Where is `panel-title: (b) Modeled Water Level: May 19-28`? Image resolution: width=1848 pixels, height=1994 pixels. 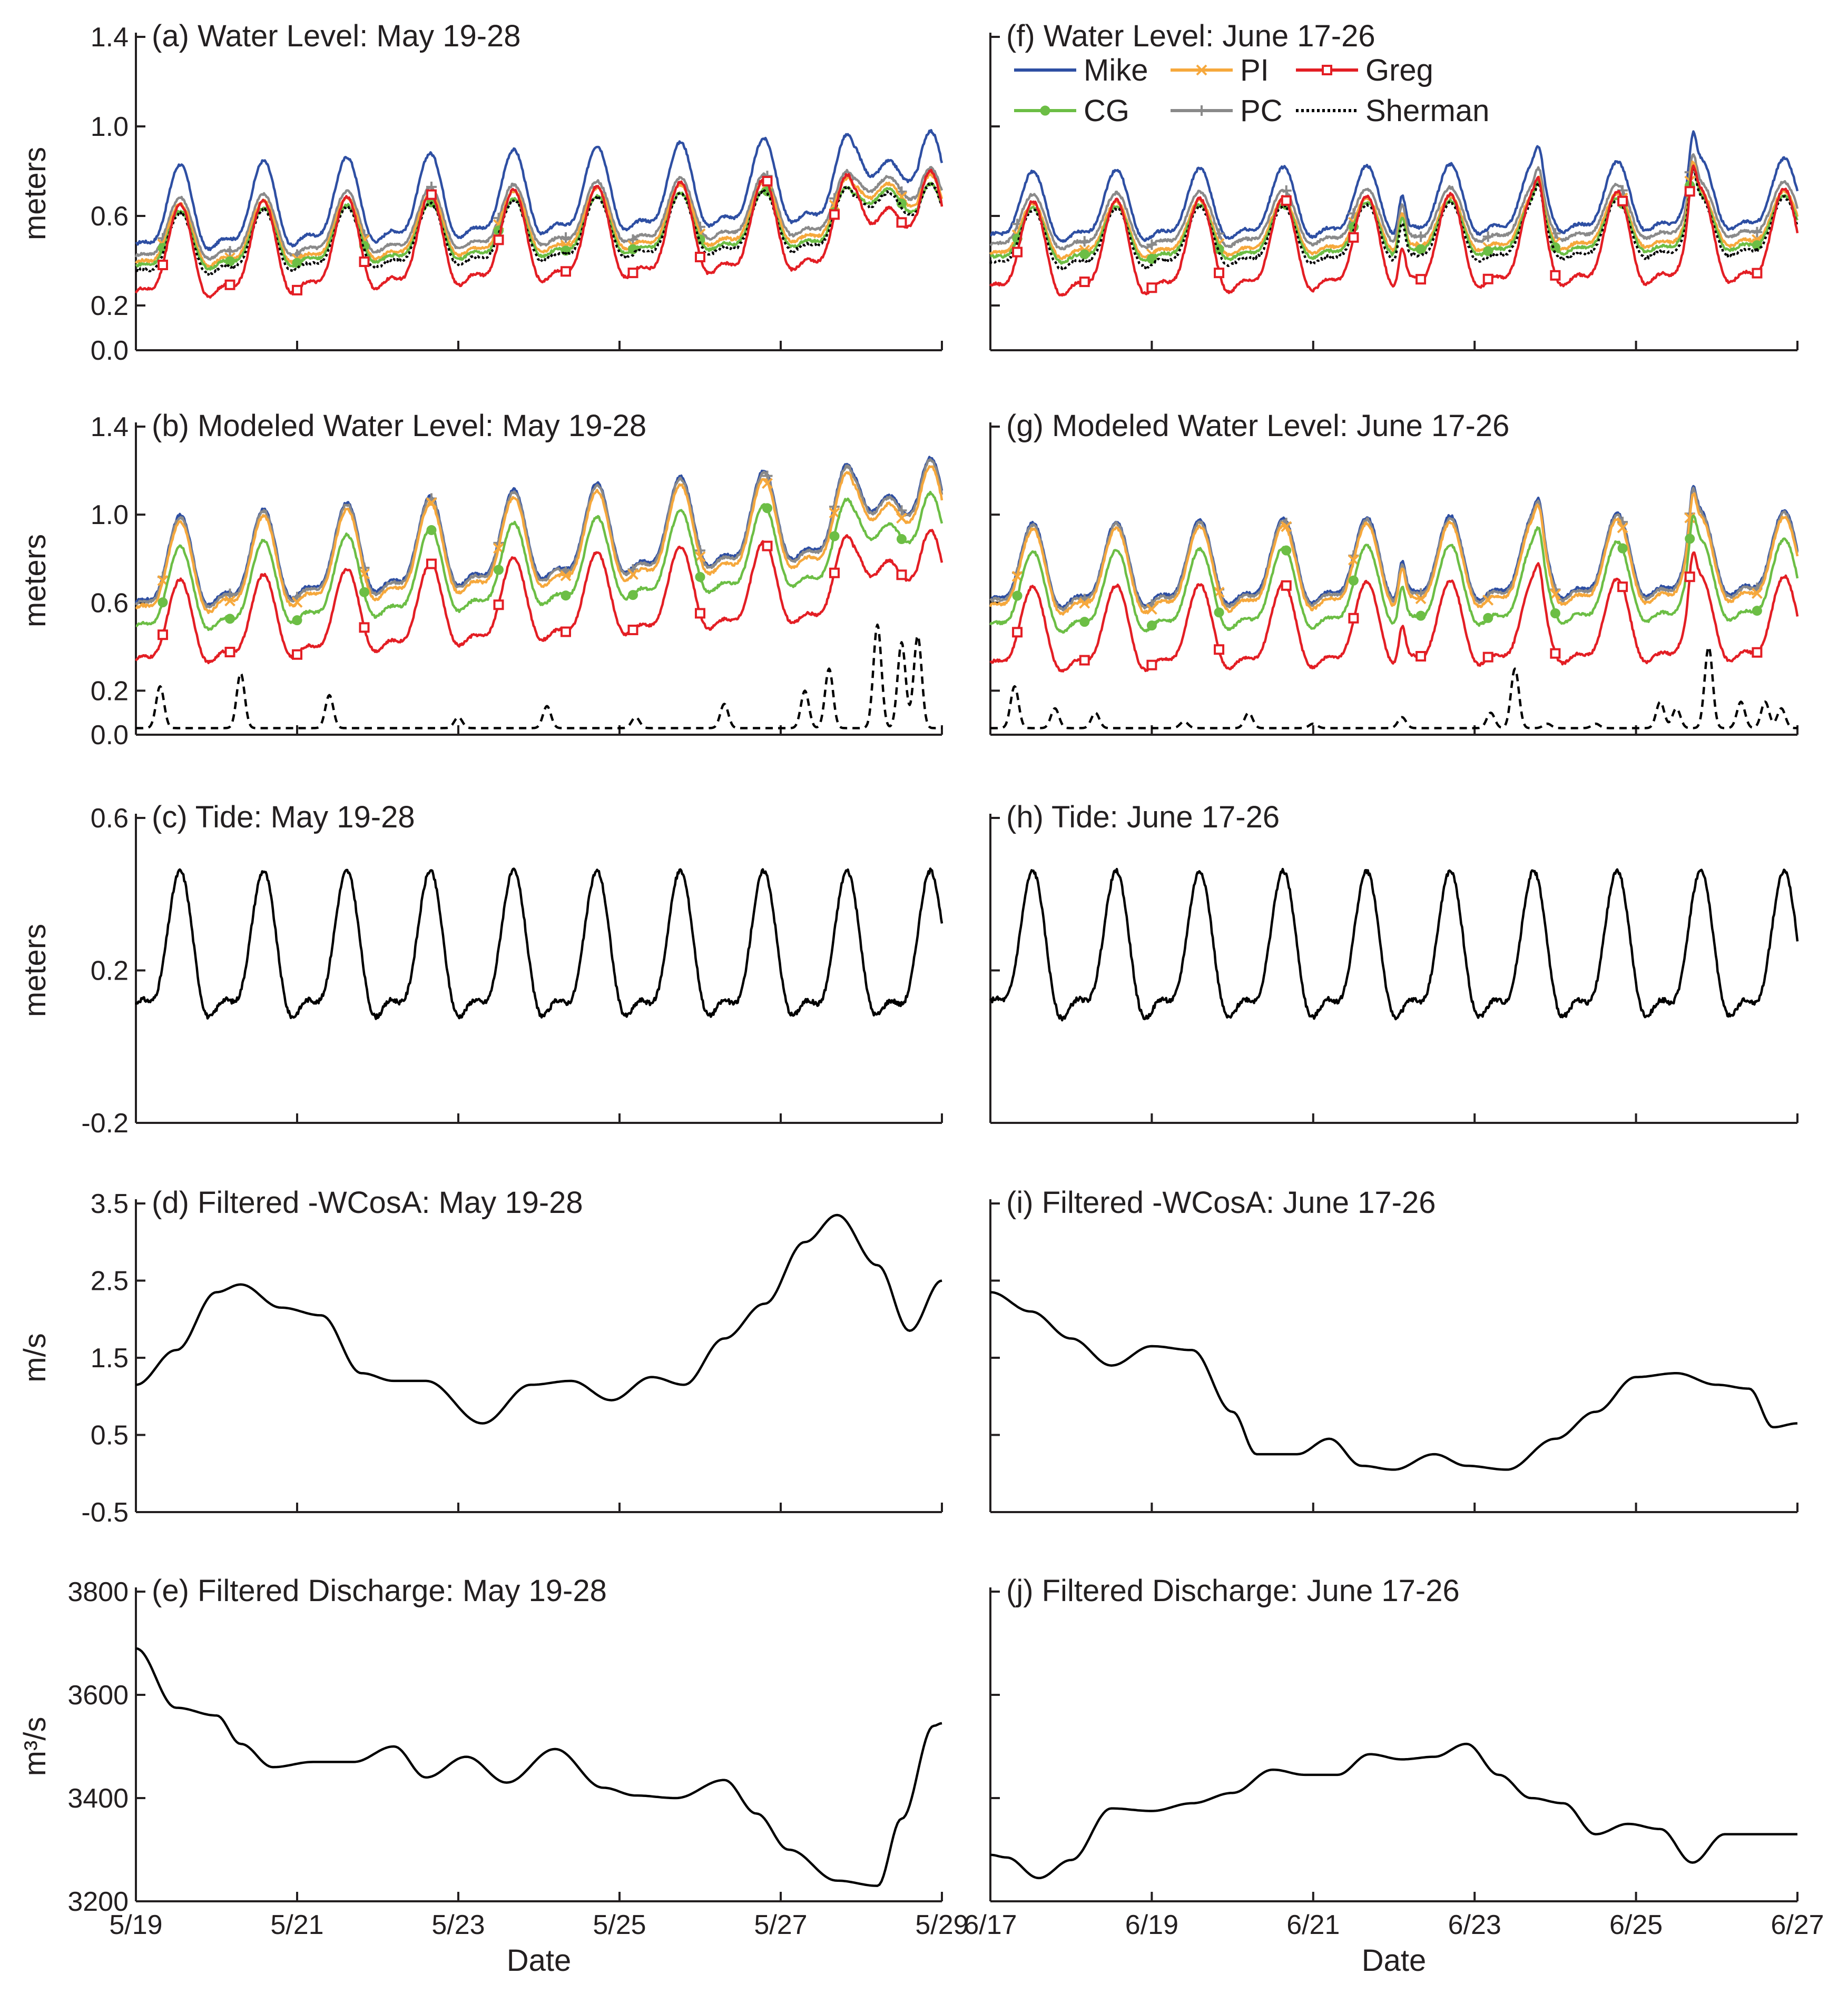 panel-title: (b) Modeled Water Level: May 19-28 is located at coordinates (399, 426).